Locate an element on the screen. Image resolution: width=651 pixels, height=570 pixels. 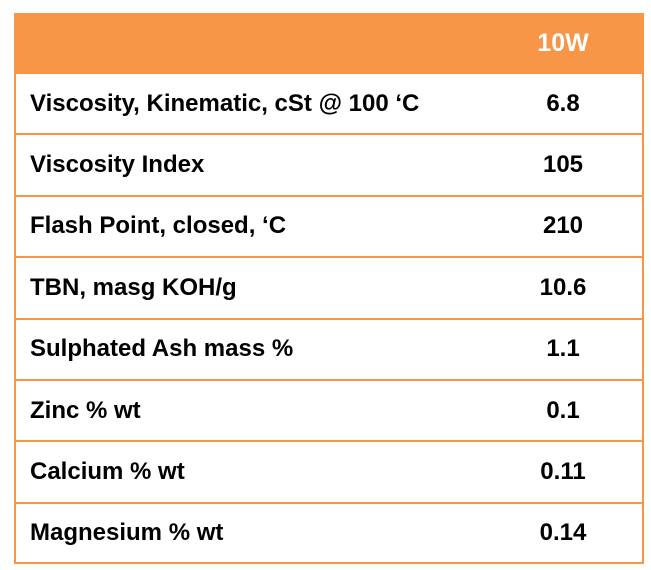
table-row: Calcium % wt 0.11 is located at coordinates (329, 471).